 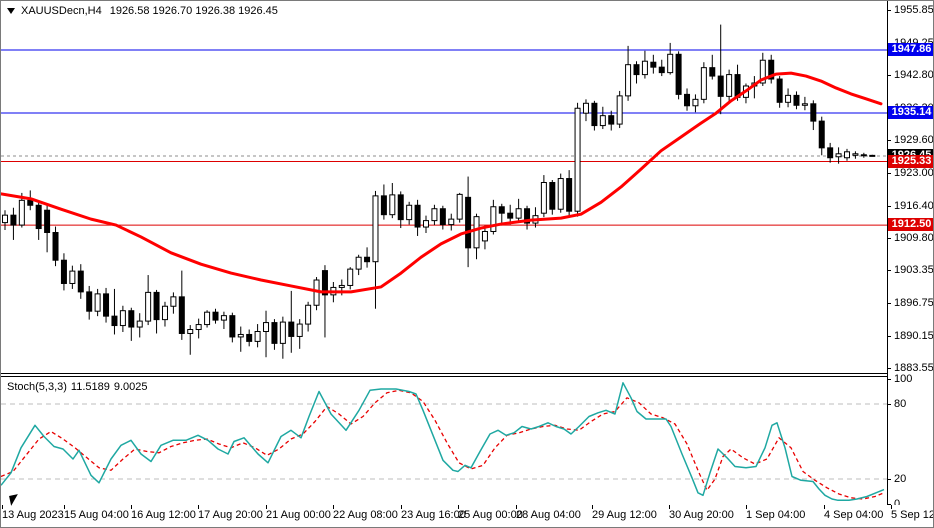 What do you see at coordinates (910, 112) in the screenshot?
I see `price-level-label: 1935.14` at bounding box center [910, 112].